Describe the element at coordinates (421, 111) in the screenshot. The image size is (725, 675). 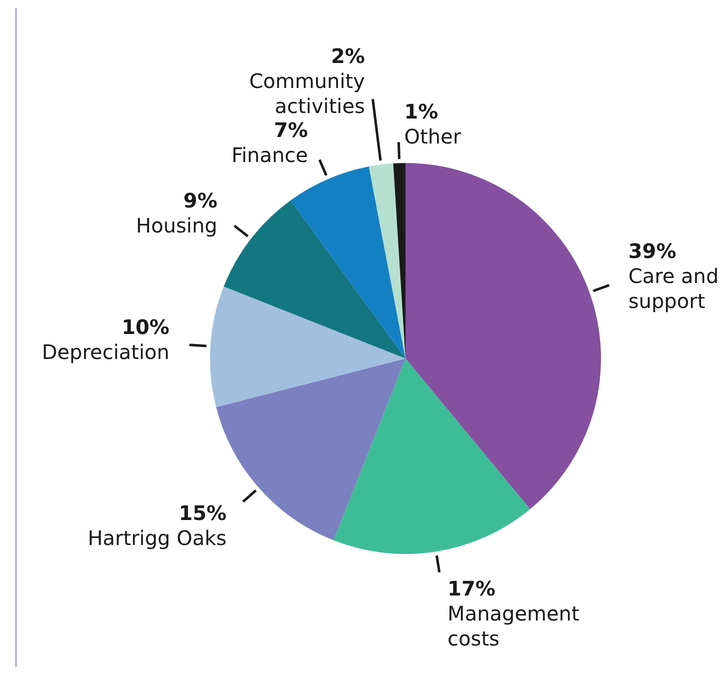
I see `data-label: 1%` at that location.